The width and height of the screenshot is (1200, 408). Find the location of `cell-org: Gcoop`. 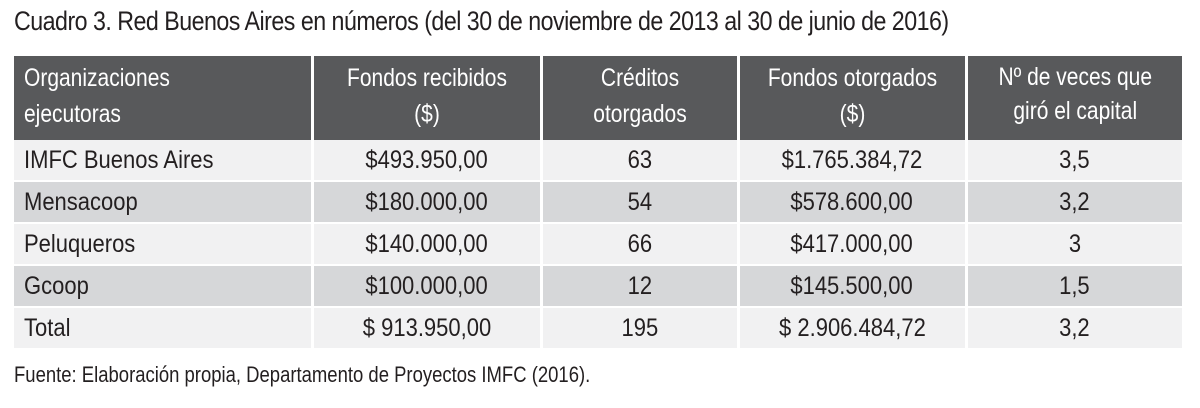

cell-org: Gcoop is located at coordinates (164, 286).